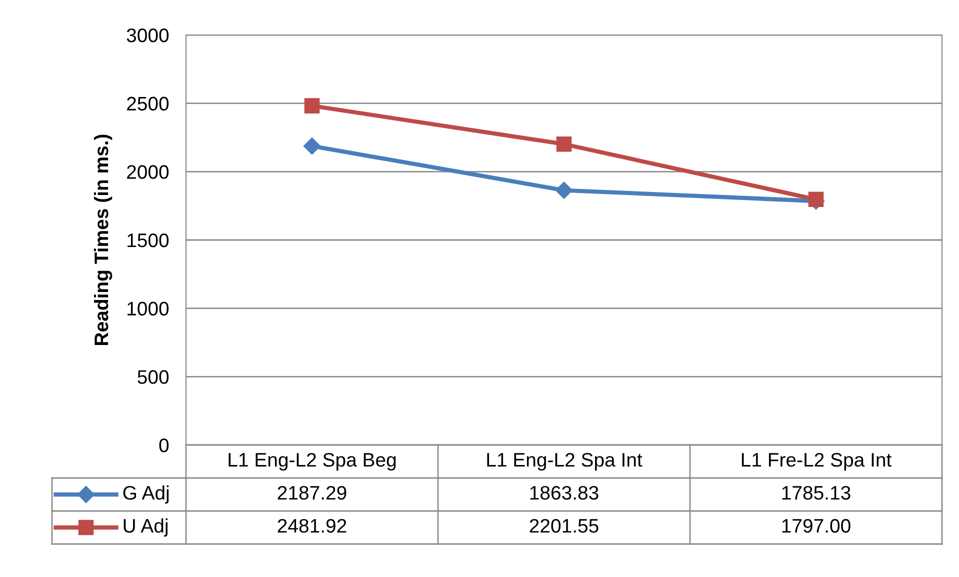 This screenshot has width=959, height=577. I want to click on y-tick-label: 500, so click(153, 377).